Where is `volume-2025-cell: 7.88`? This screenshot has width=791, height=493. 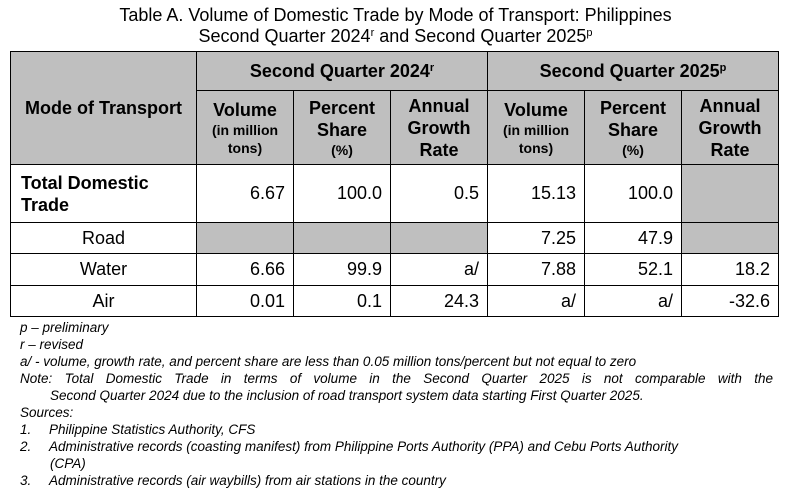 volume-2025-cell: 7.88 is located at coordinates (536, 269).